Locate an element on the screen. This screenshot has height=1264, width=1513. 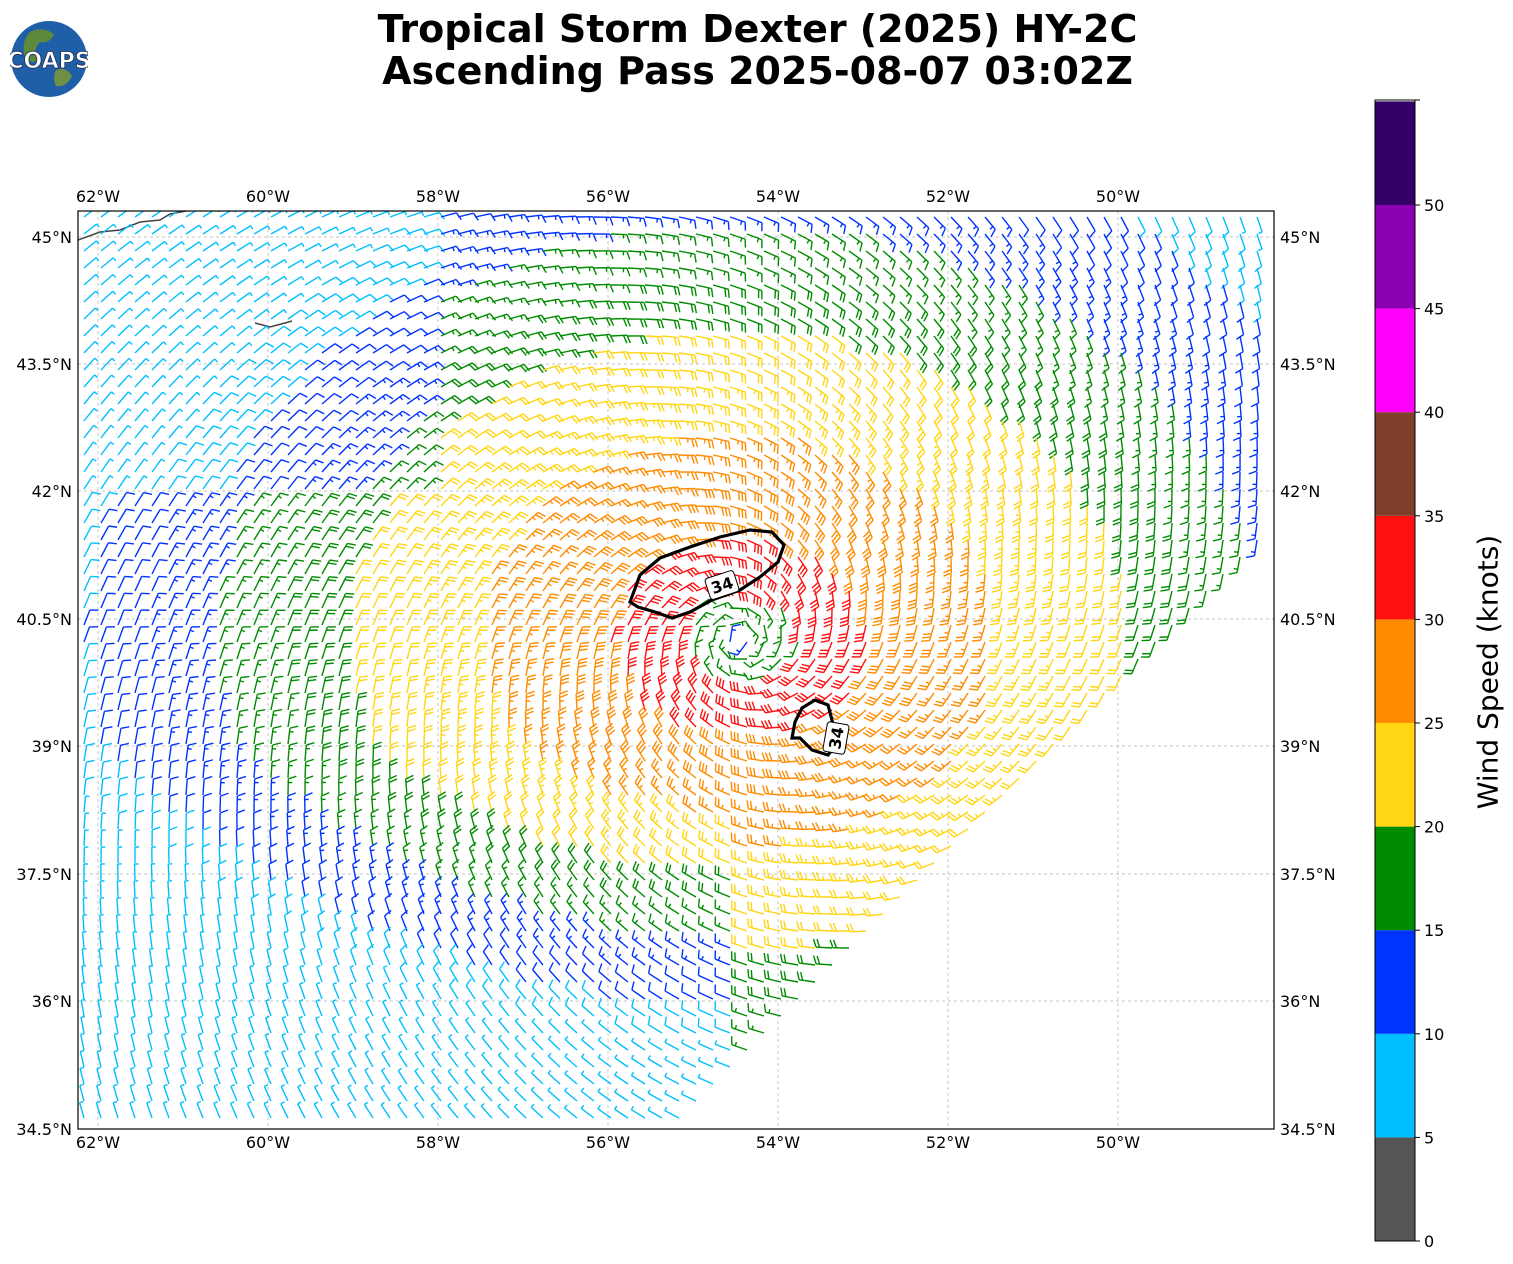
lon-tick-label: 58°W is located at coordinates (438, 1142).